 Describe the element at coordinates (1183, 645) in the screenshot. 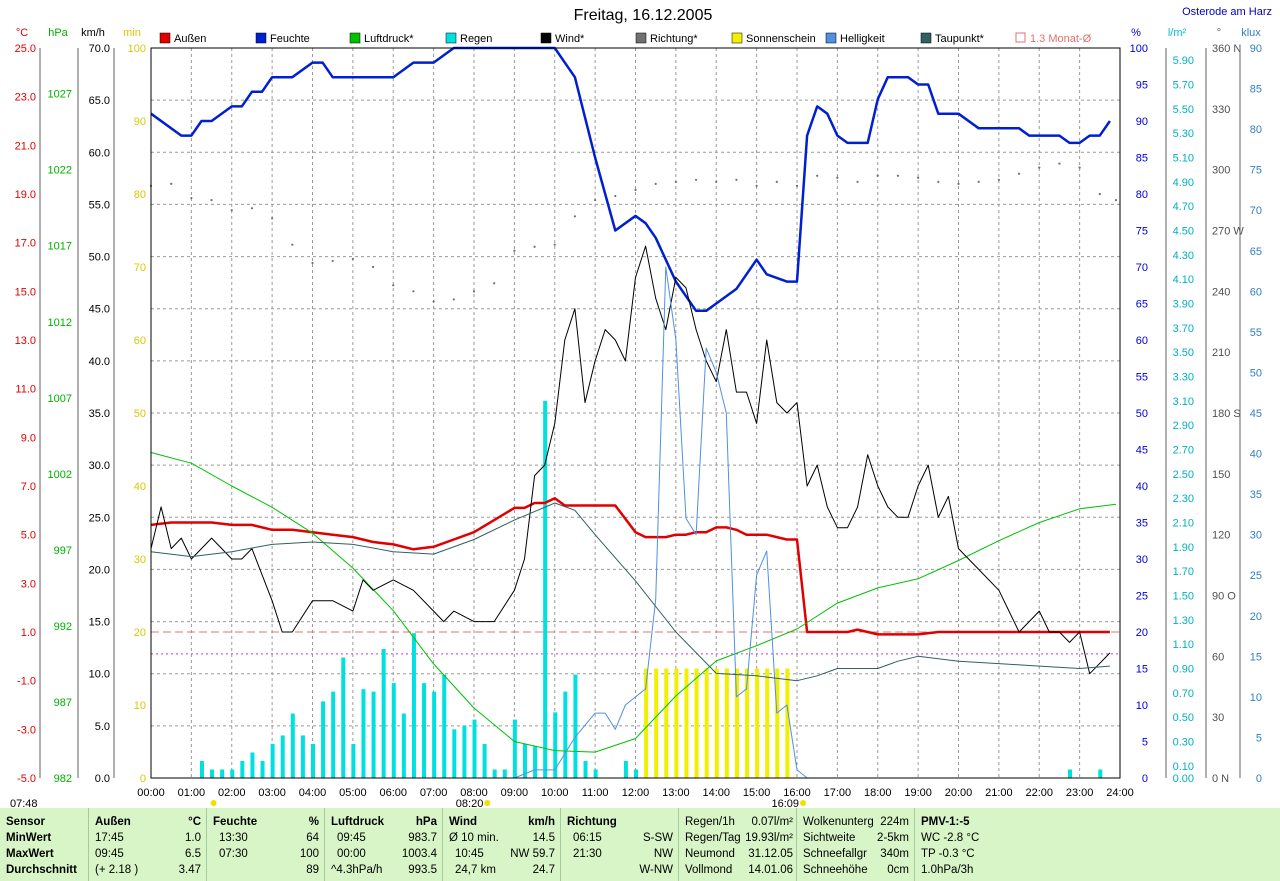

I see `rain-tick-label: 1.10` at that location.